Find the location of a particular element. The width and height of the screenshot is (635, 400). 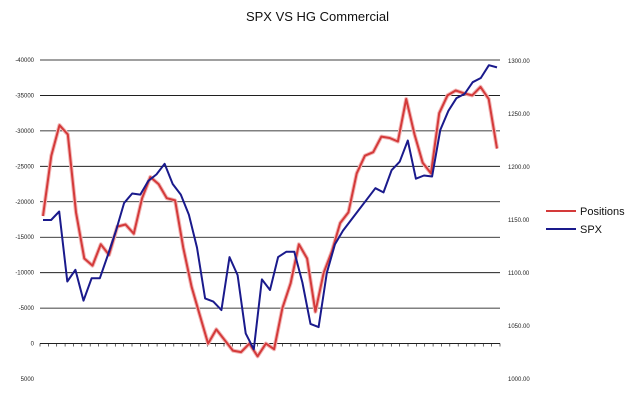

right-tick-label: 1100.00 is located at coordinates (519, 274).